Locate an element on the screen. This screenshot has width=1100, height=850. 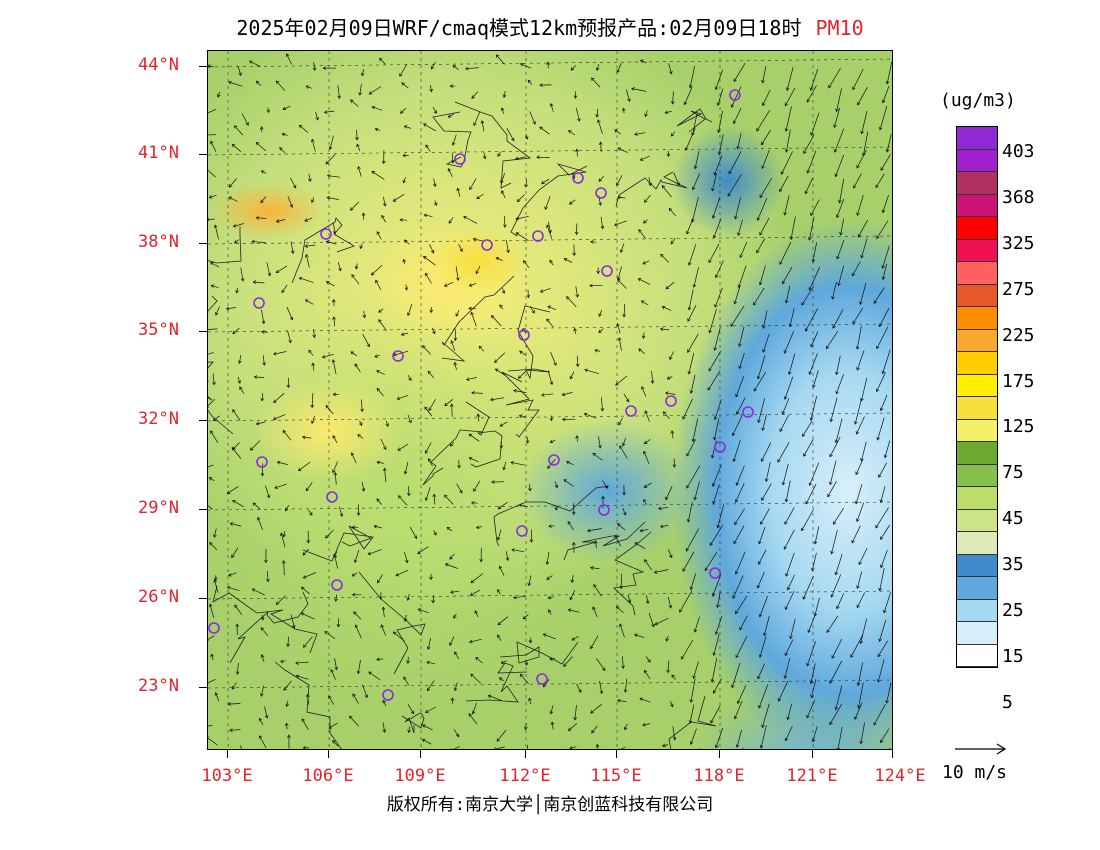
lat-tick is located at coordinates (203, 331).